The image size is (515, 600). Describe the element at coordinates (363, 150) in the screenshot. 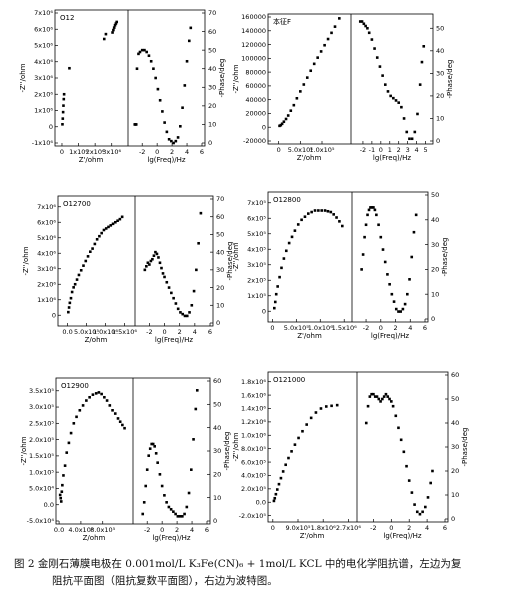

I see `x-tick-label: -2` at that location.